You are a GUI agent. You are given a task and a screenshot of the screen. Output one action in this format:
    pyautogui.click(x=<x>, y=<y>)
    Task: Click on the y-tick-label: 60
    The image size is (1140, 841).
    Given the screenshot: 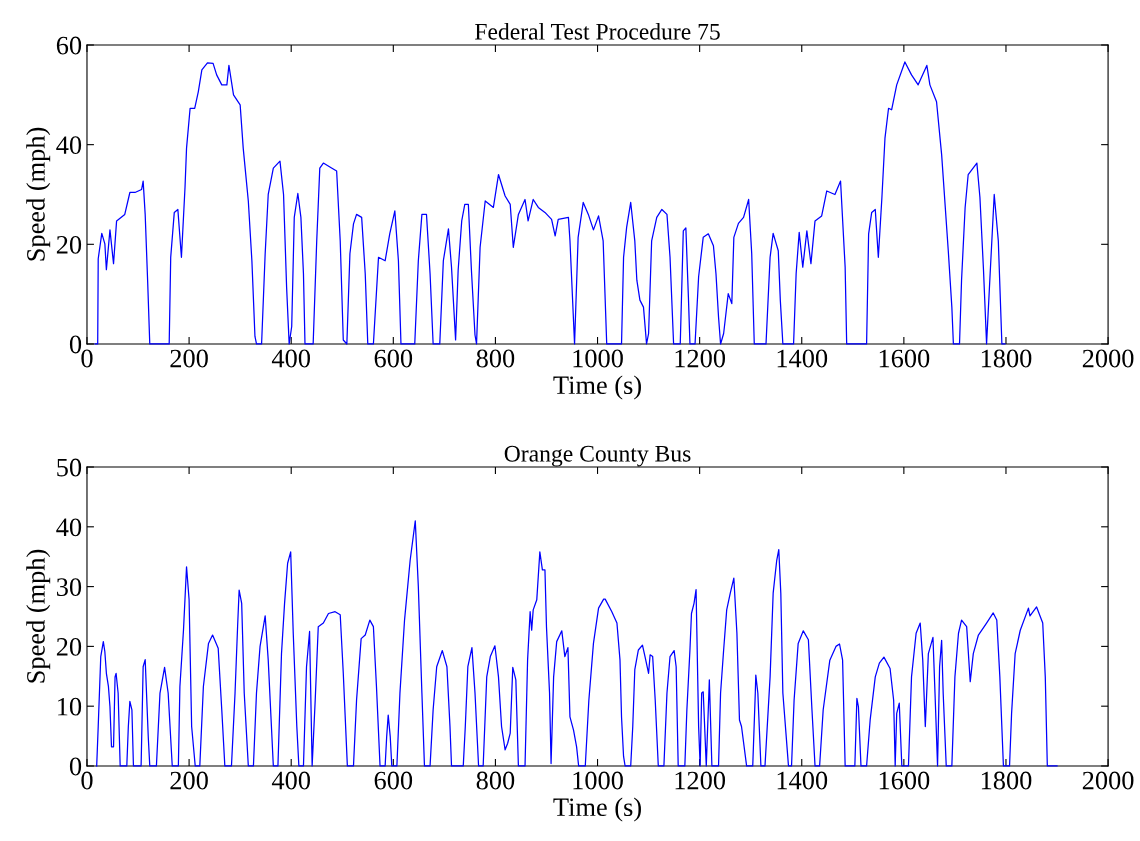 What is the action you would take?
    pyautogui.click(x=69, y=45)
    